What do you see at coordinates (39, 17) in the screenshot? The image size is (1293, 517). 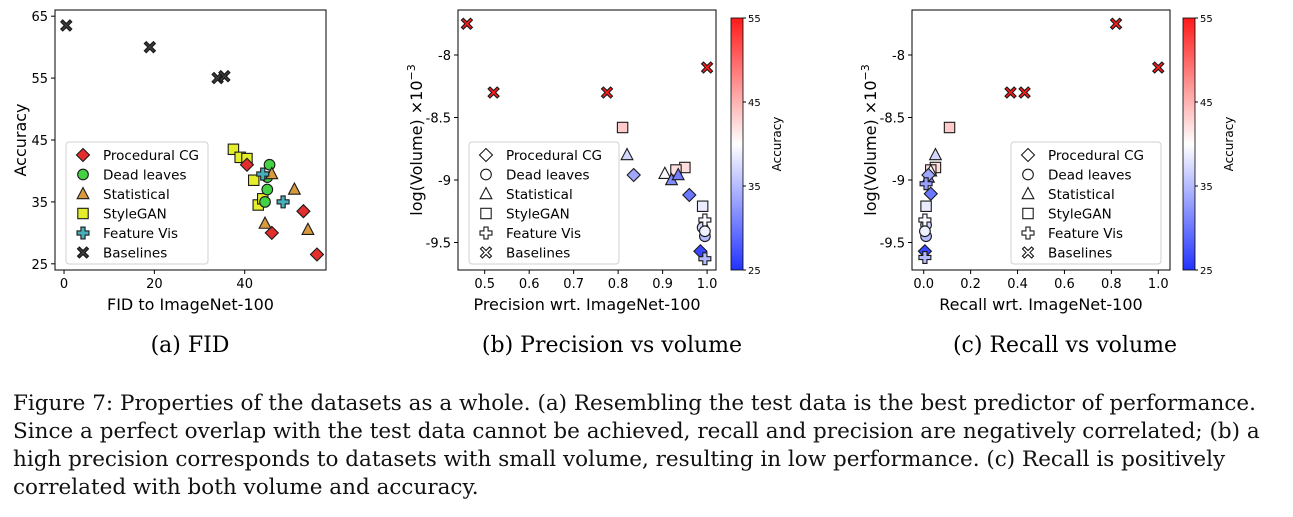 I see `y-tick-label: 65` at bounding box center [39, 17].